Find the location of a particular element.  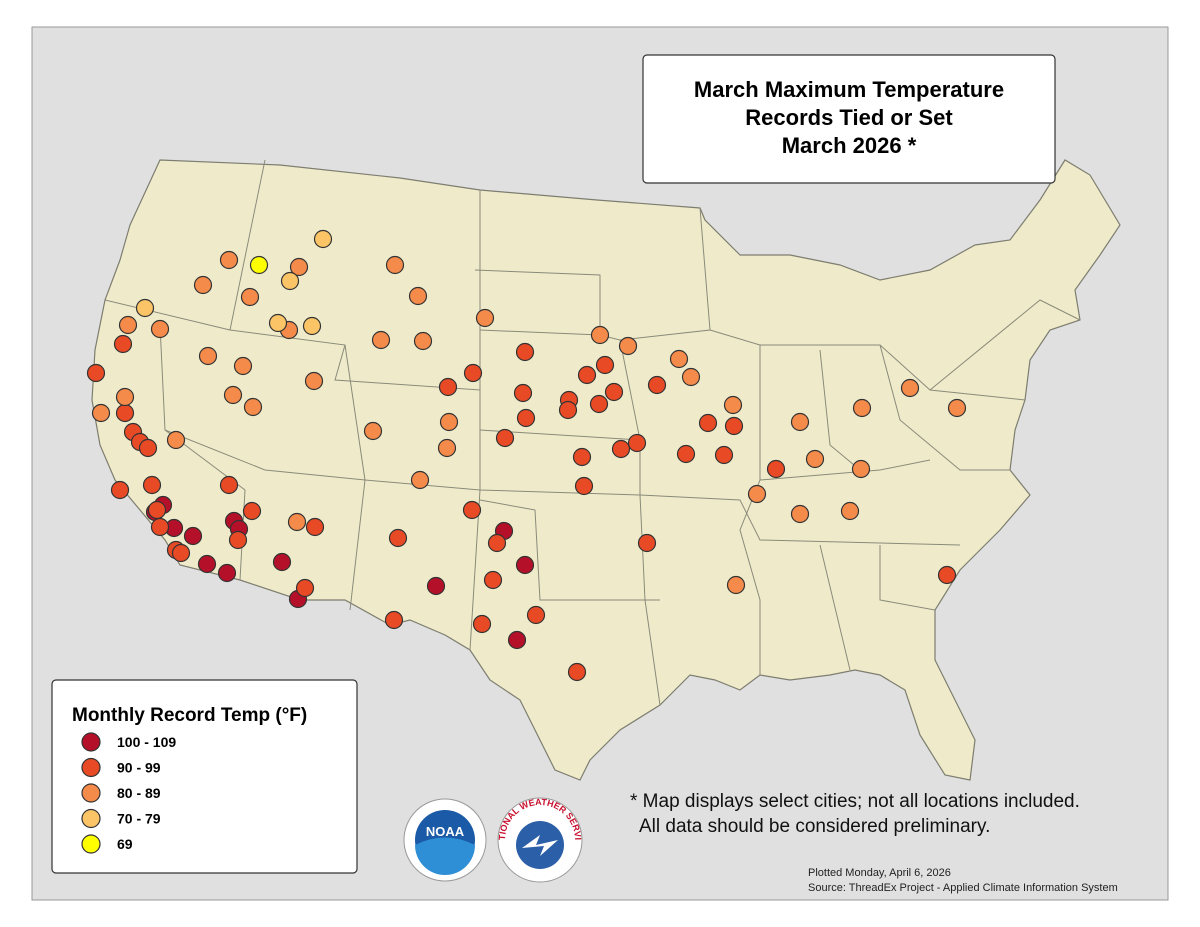

noaa-text: NOAA is located at coordinates (445, 831).